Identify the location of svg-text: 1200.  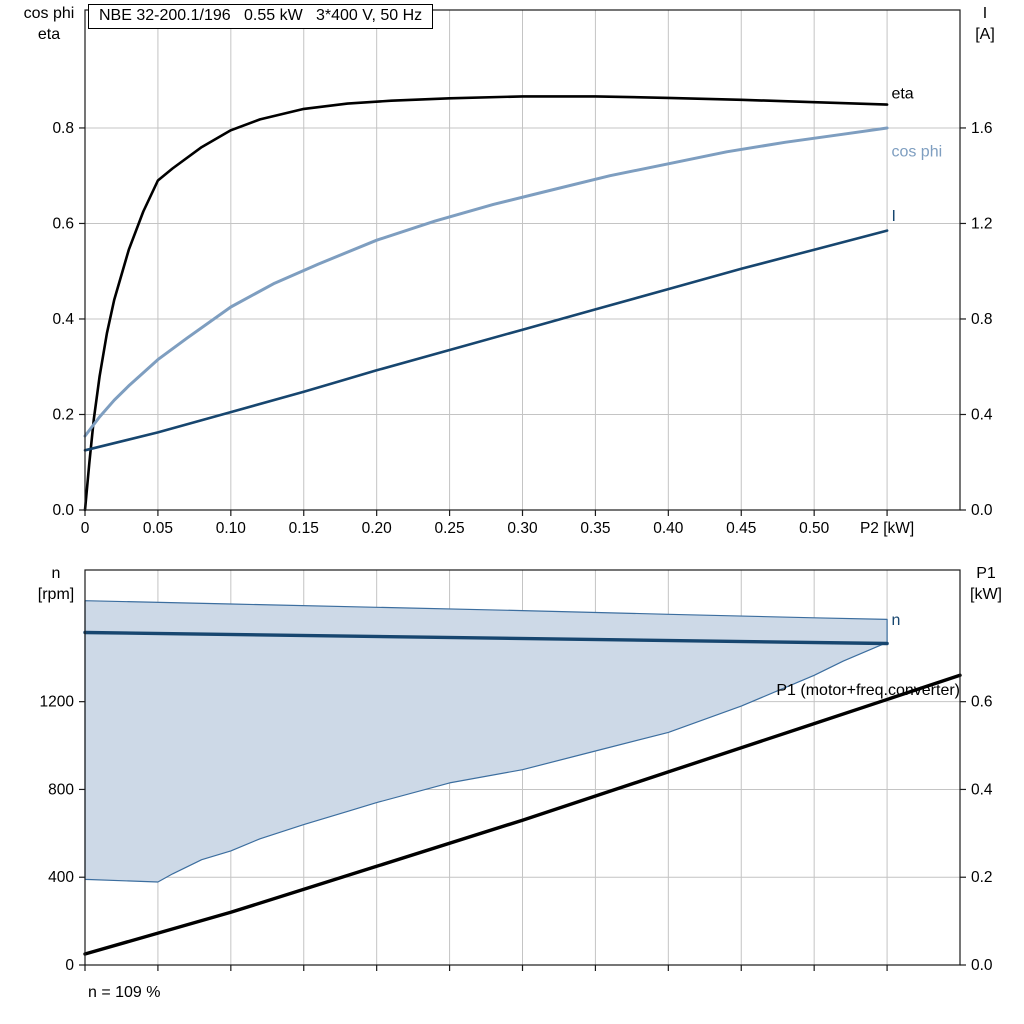
(57, 702).